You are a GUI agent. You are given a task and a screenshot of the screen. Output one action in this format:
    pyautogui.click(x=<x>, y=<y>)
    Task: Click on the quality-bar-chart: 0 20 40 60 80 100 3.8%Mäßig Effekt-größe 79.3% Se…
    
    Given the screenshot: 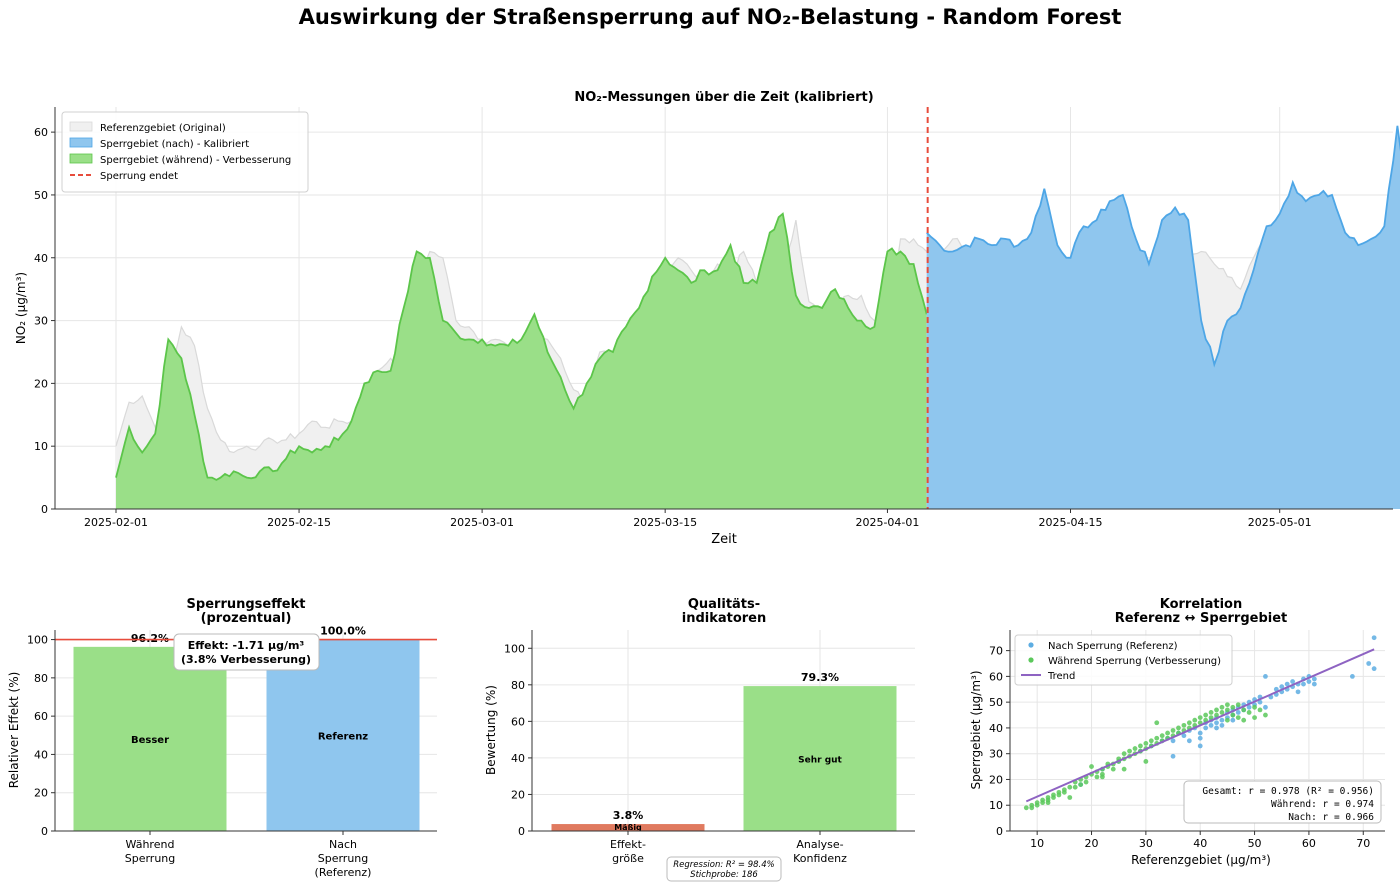 What is the action you would take?
    pyautogui.click(x=699, y=739)
    